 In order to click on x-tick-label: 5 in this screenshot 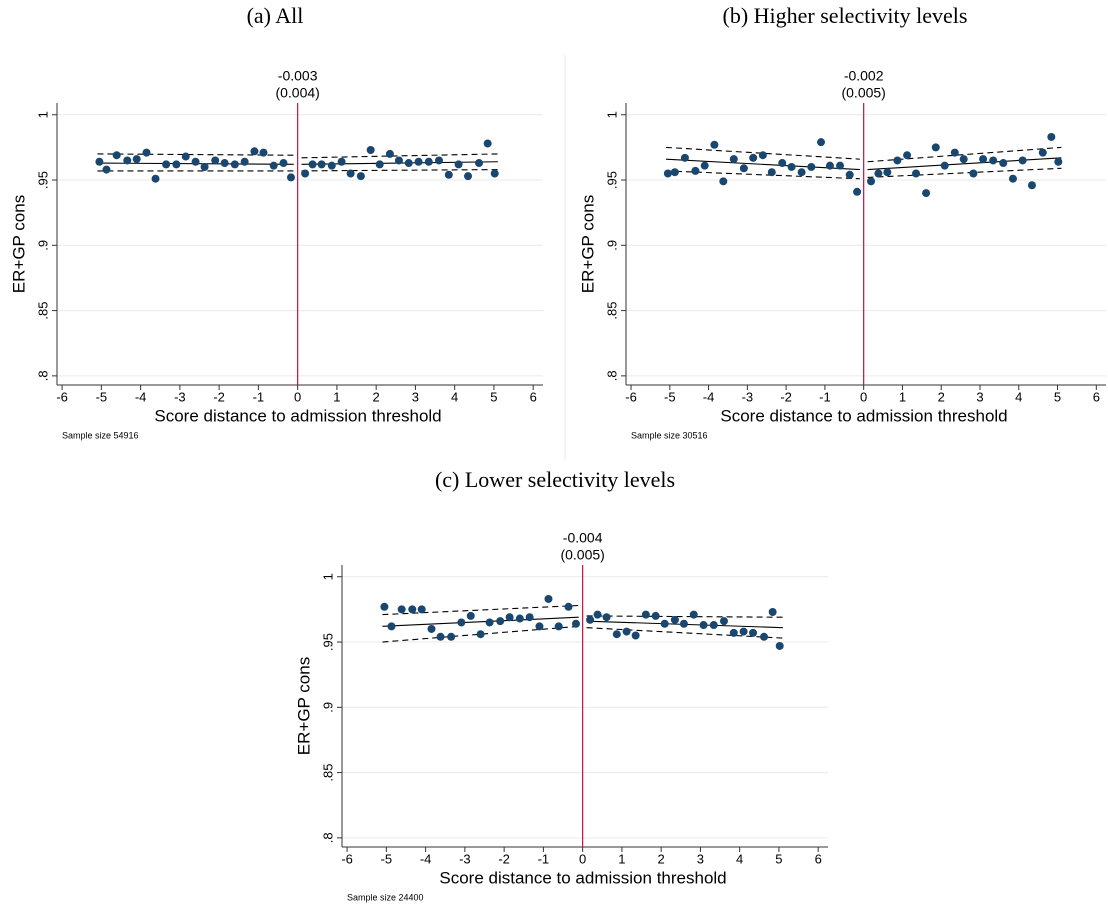, I will do `click(778, 858)`.